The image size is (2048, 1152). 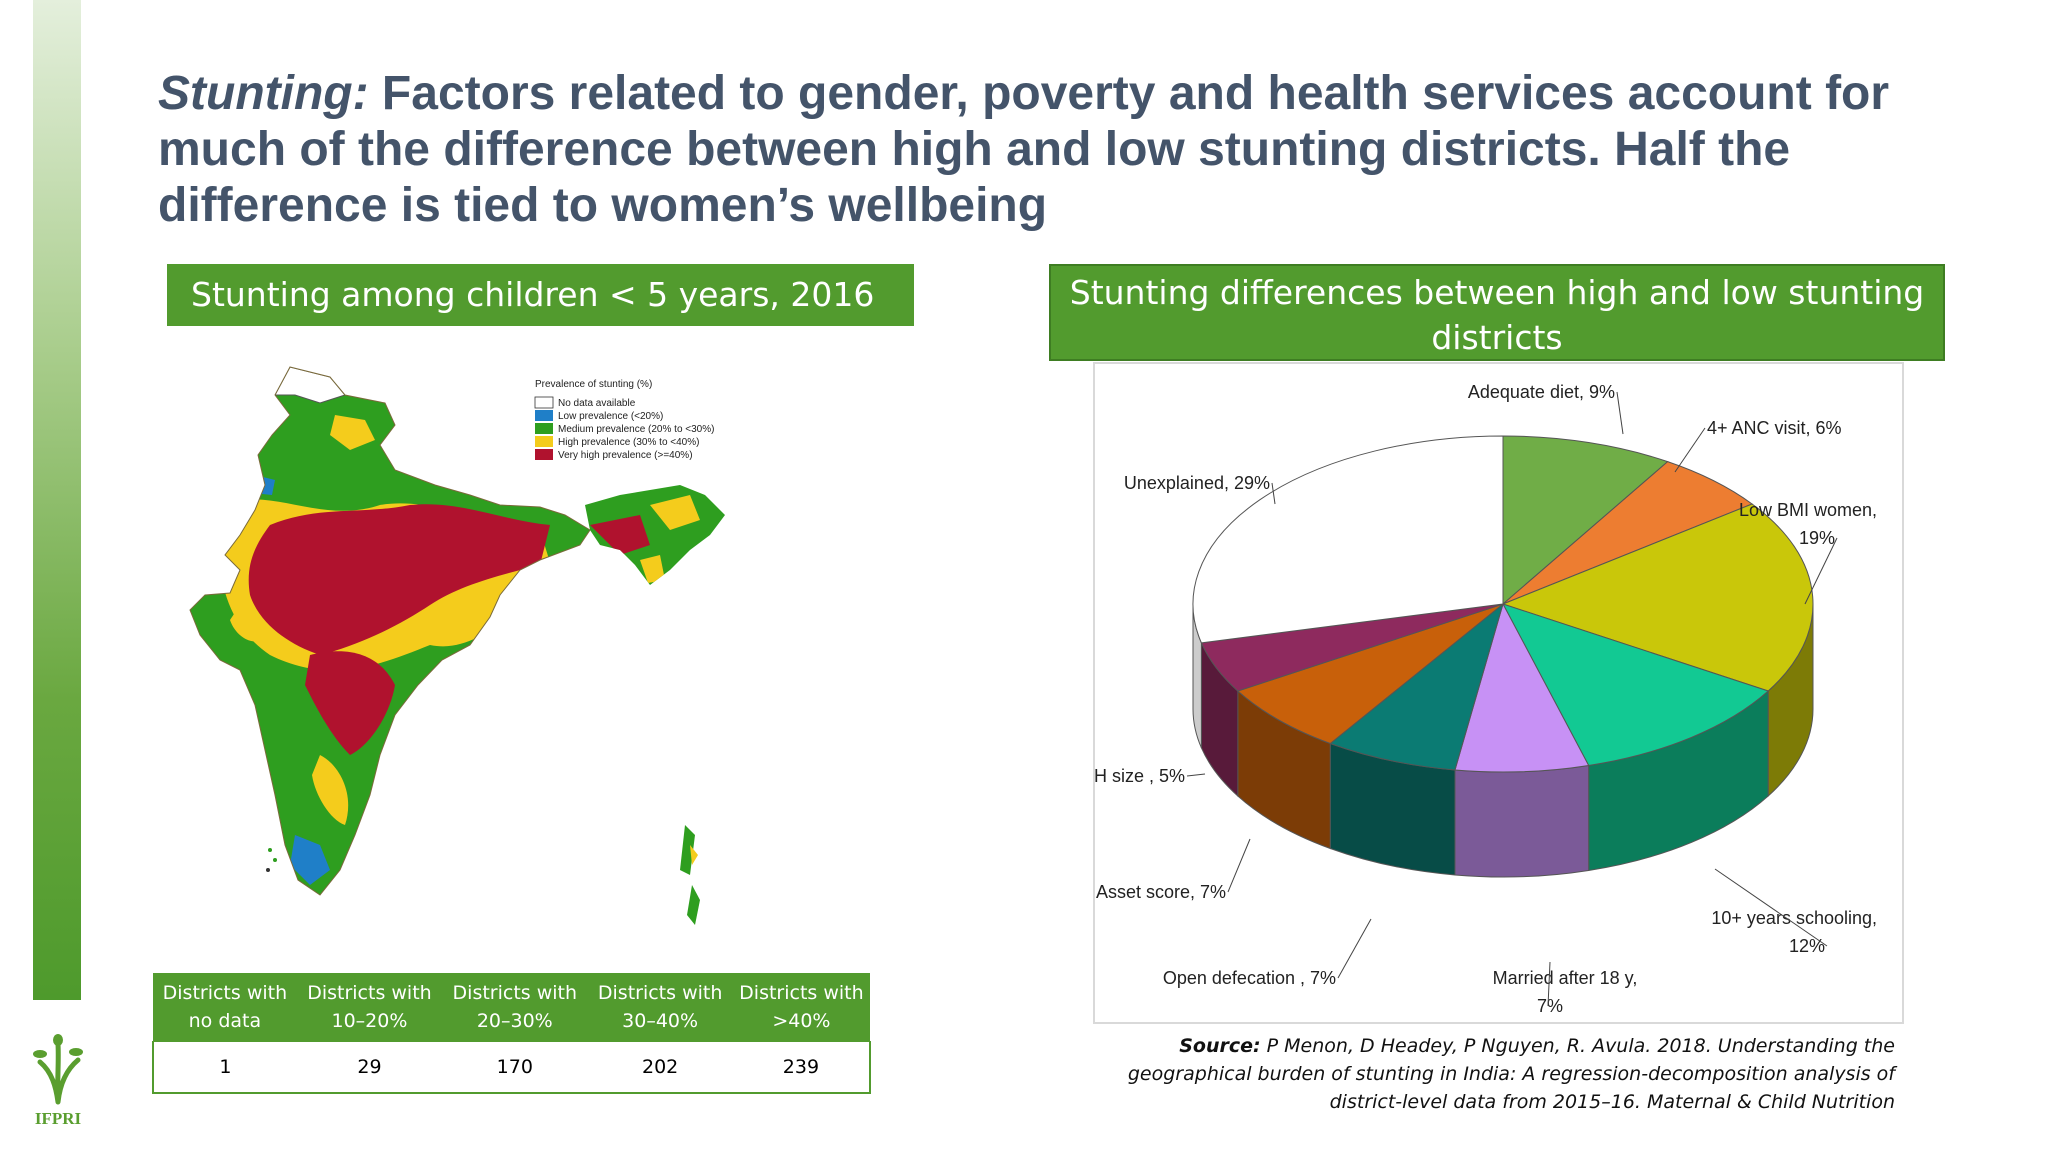 What do you see at coordinates (1140, 776) in the screenshot?
I see `pie-label: HH size , 5%` at bounding box center [1140, 776].